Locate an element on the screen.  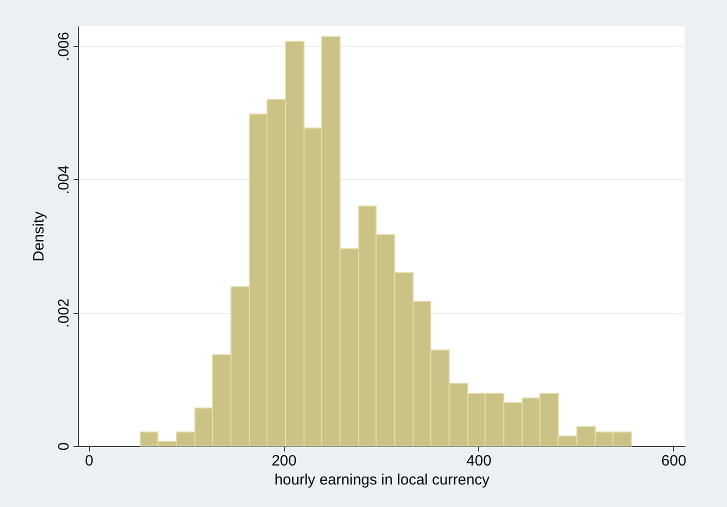
y-tick-label: 0 is located at coordinates (64, 446).